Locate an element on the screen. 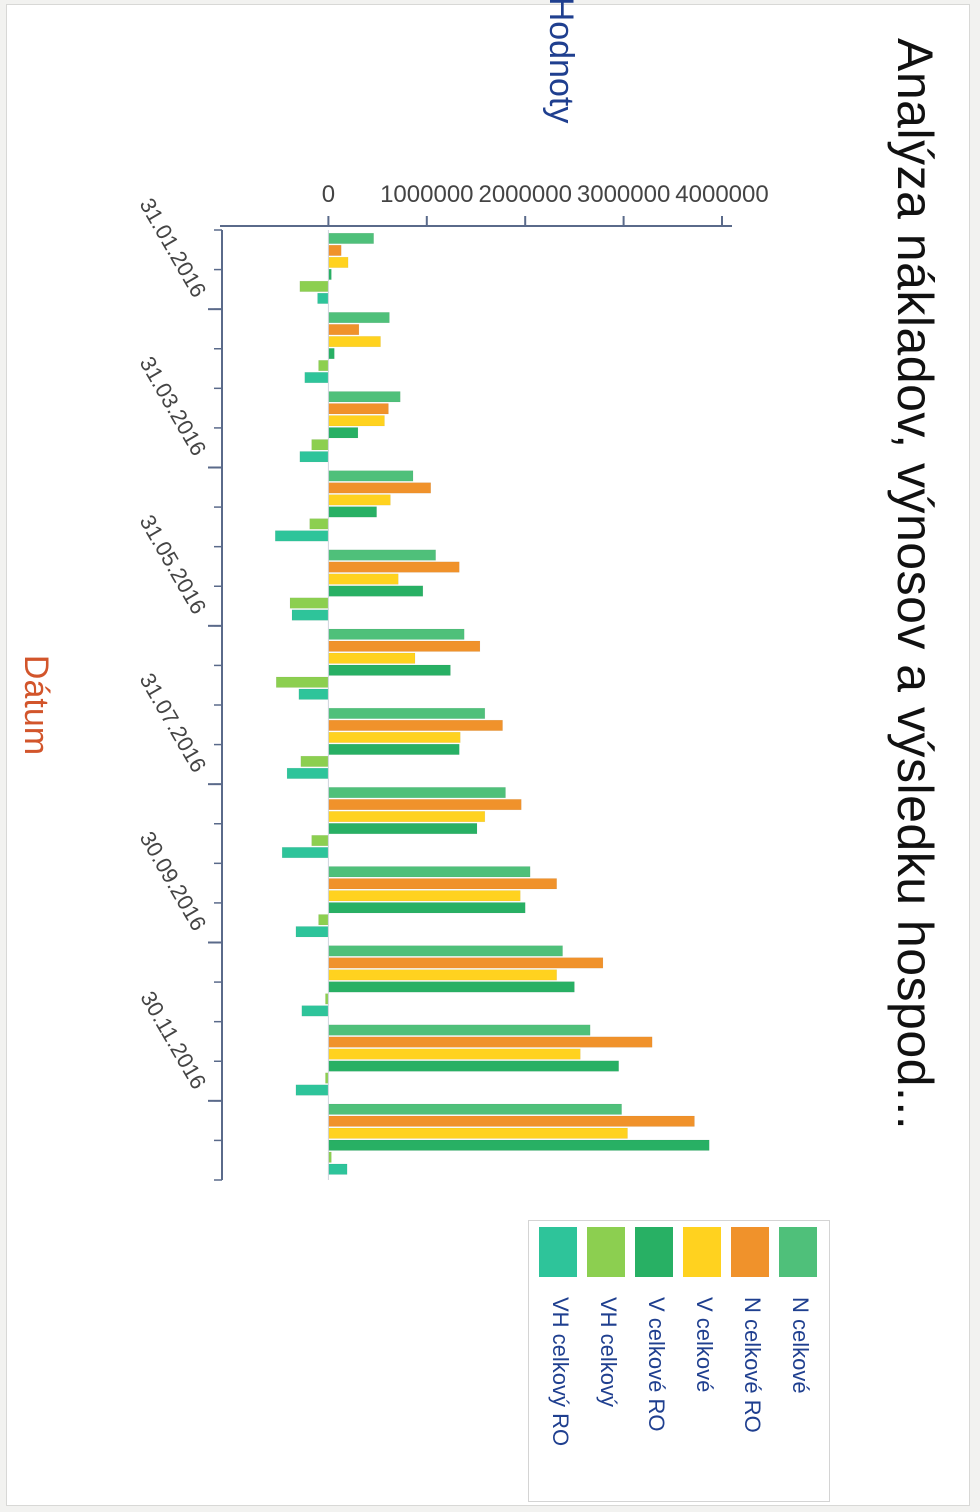 Image resolution: width=980 pixels, height=1512 pixels. legend-item: N celkové RO is located at coordinates (751, 1362).